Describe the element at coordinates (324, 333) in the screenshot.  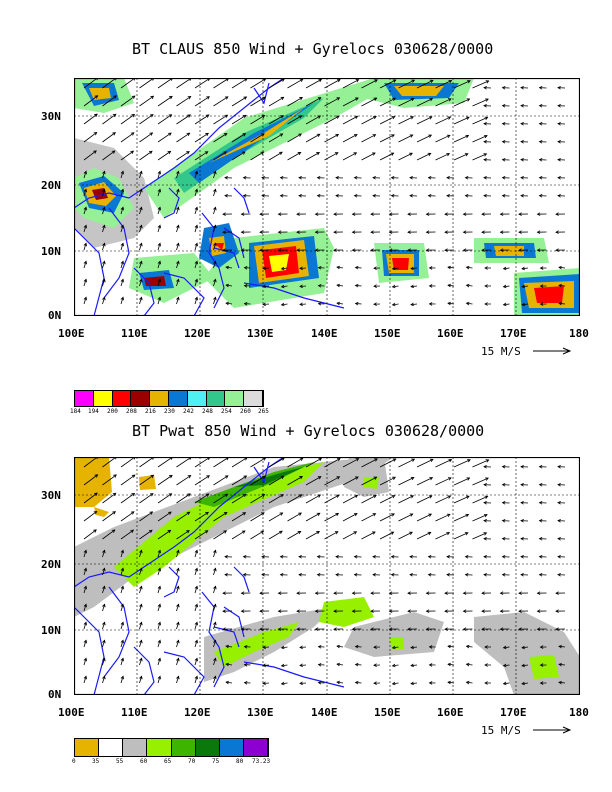
I see `panel1-xtick-140e: 140E` at that location.